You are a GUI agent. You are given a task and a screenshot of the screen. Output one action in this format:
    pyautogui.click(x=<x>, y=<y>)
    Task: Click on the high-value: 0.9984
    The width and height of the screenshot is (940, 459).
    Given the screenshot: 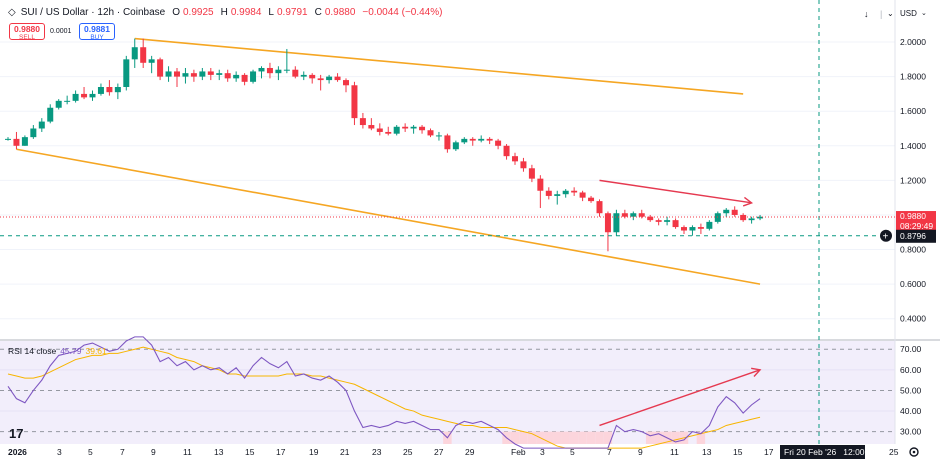 What is the action you would take?
    pyautogui.click(x=246, y=12)
    